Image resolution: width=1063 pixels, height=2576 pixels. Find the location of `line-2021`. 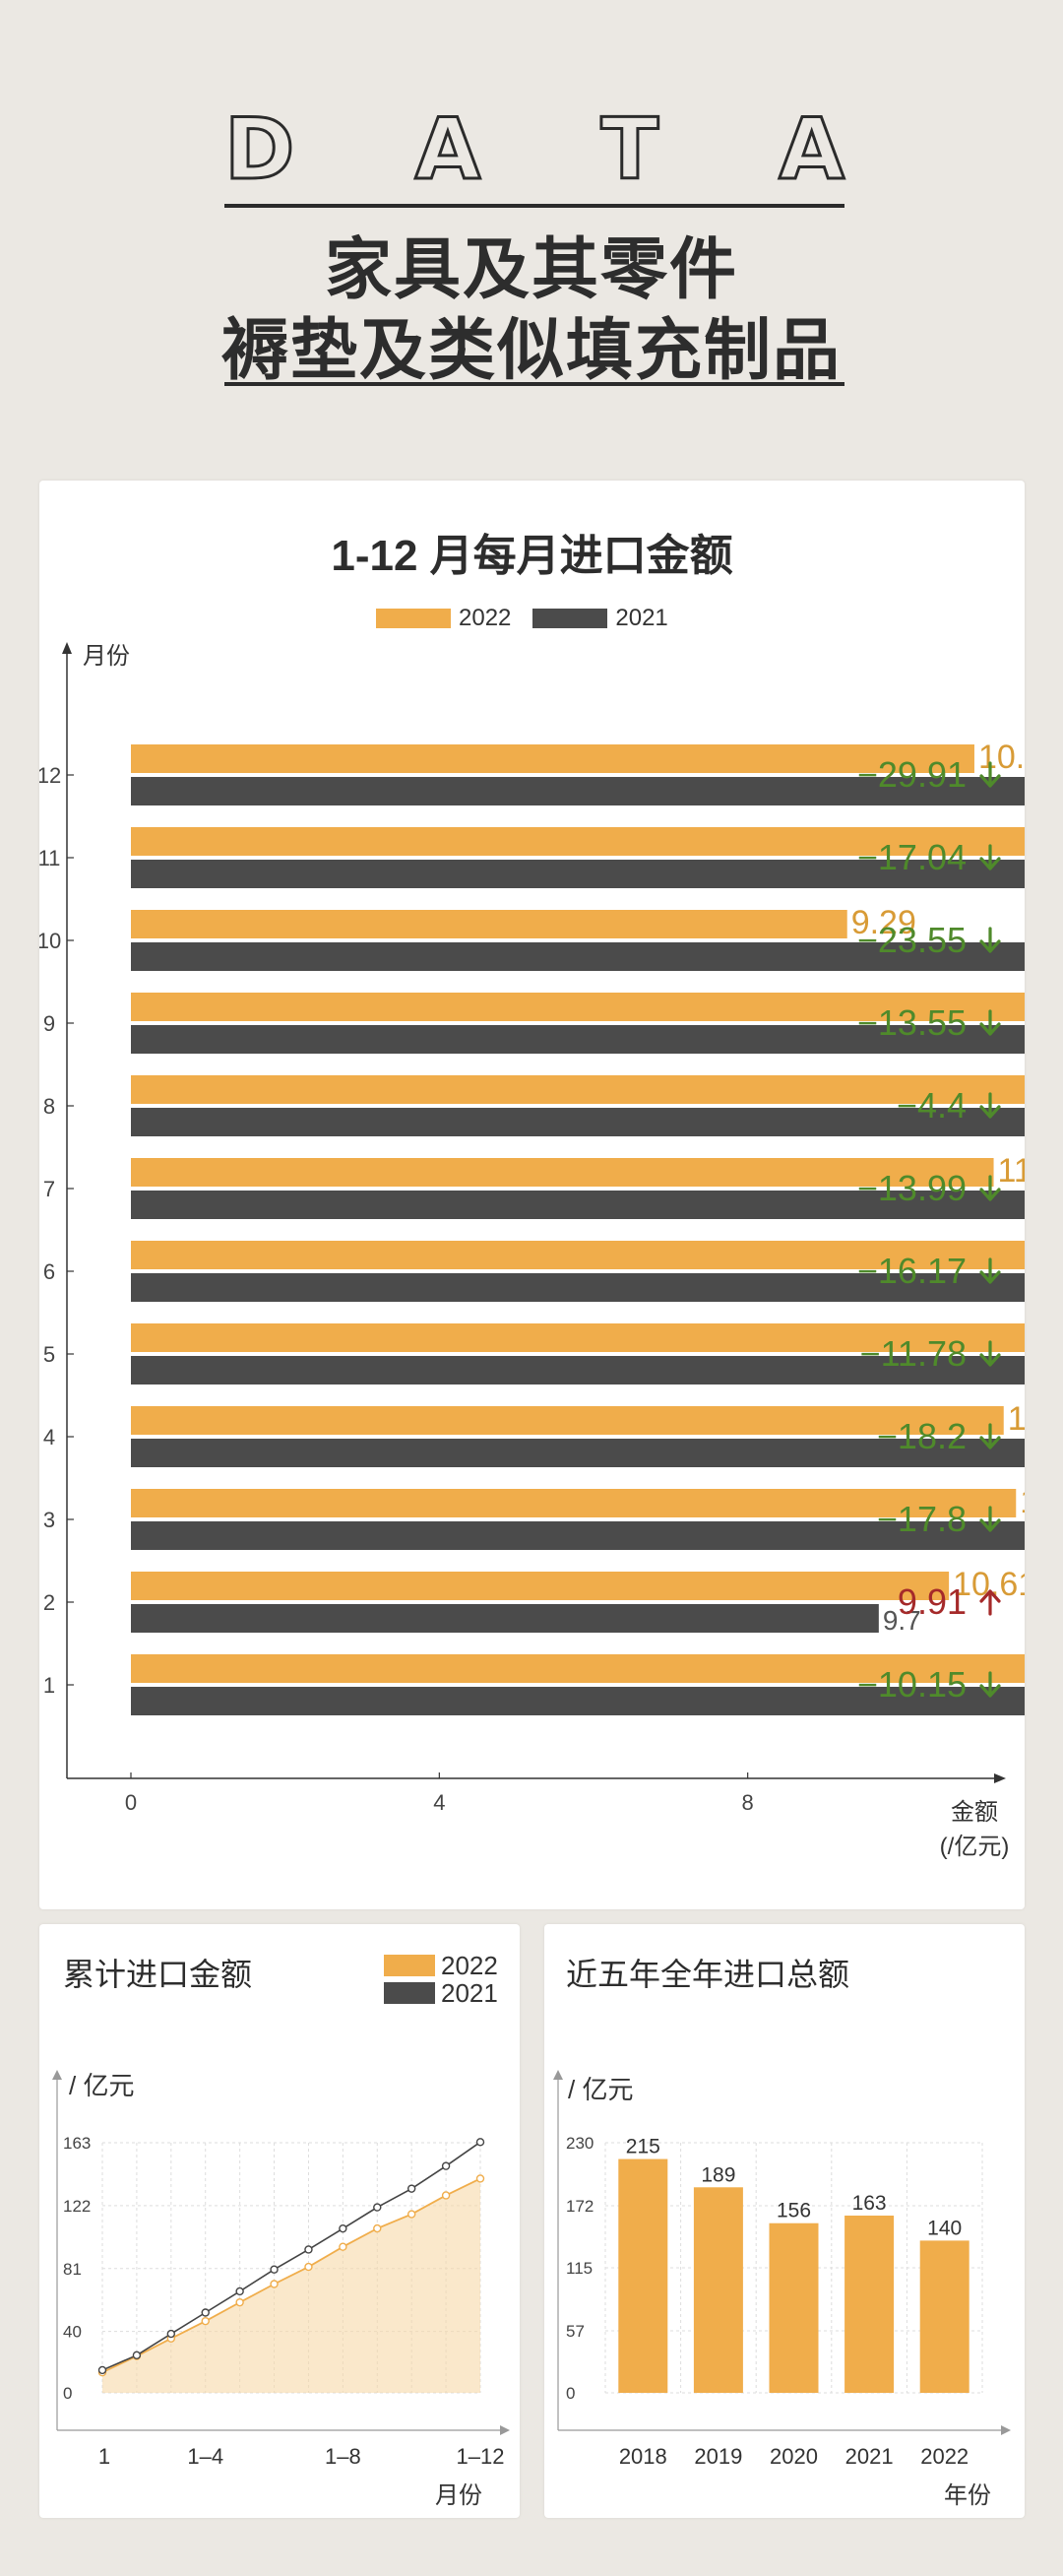

line-2021 is located at coordinates (291, 2256).